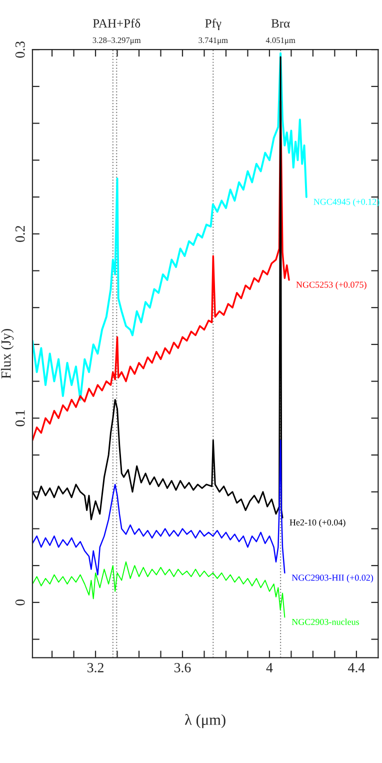 This screenshot has width=382, height=763. Describe the element at coordinates (326, 621) in the screenshot. I see `series-label: NGC2903-nucleus` at that location.